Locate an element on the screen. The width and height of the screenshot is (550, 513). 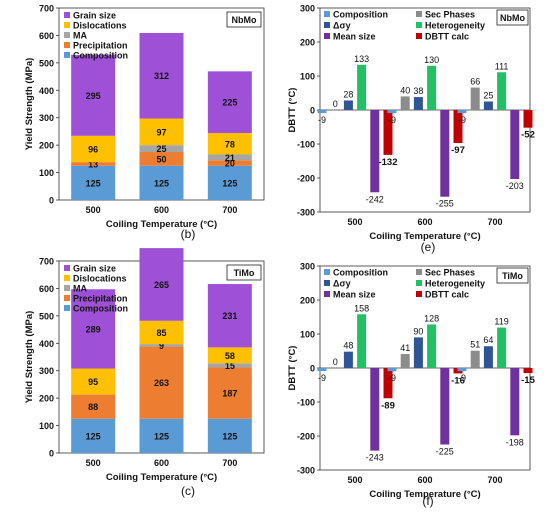
data-label-sec-phases-700: 51 is located at coordinates (475, 345).